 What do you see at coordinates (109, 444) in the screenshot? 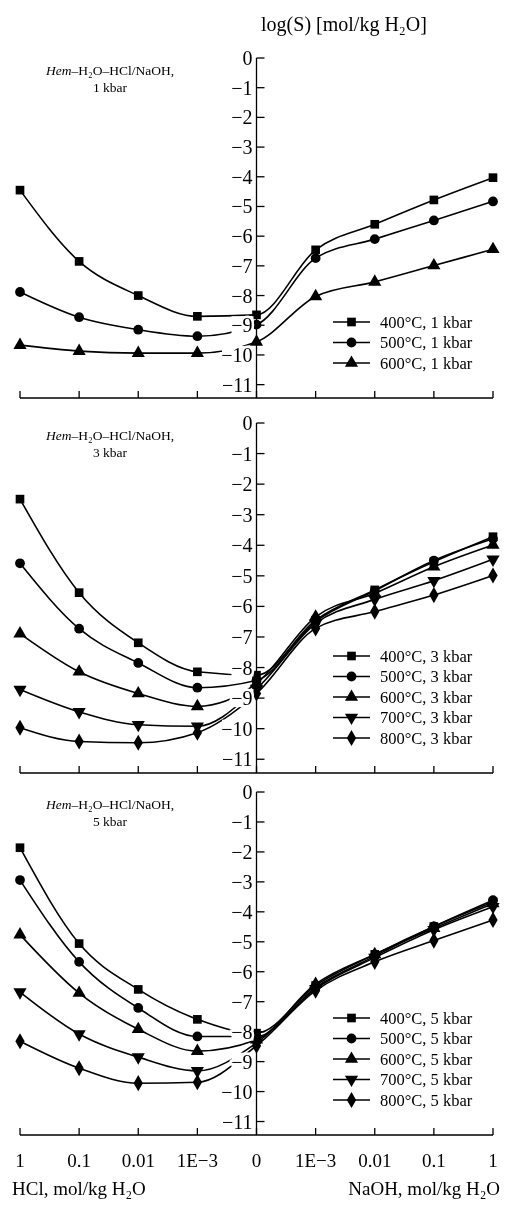
I see `annotation: Hem–H₂O–HCl/NaOH, 3 kbar` at bounding box center [109, 444].